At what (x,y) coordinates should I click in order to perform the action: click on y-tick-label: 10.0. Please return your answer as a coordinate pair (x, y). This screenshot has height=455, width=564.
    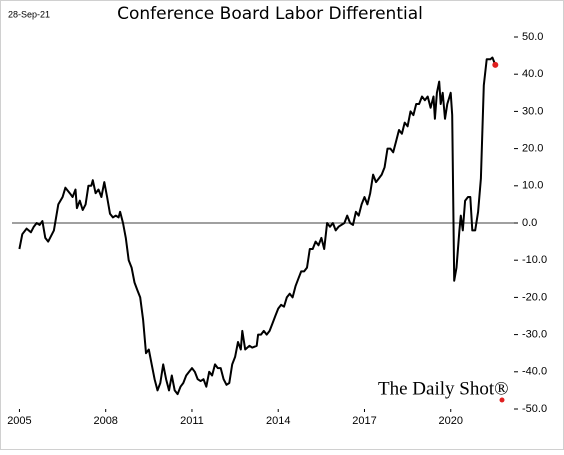
    Looking at the image, I should click on (532, 186).